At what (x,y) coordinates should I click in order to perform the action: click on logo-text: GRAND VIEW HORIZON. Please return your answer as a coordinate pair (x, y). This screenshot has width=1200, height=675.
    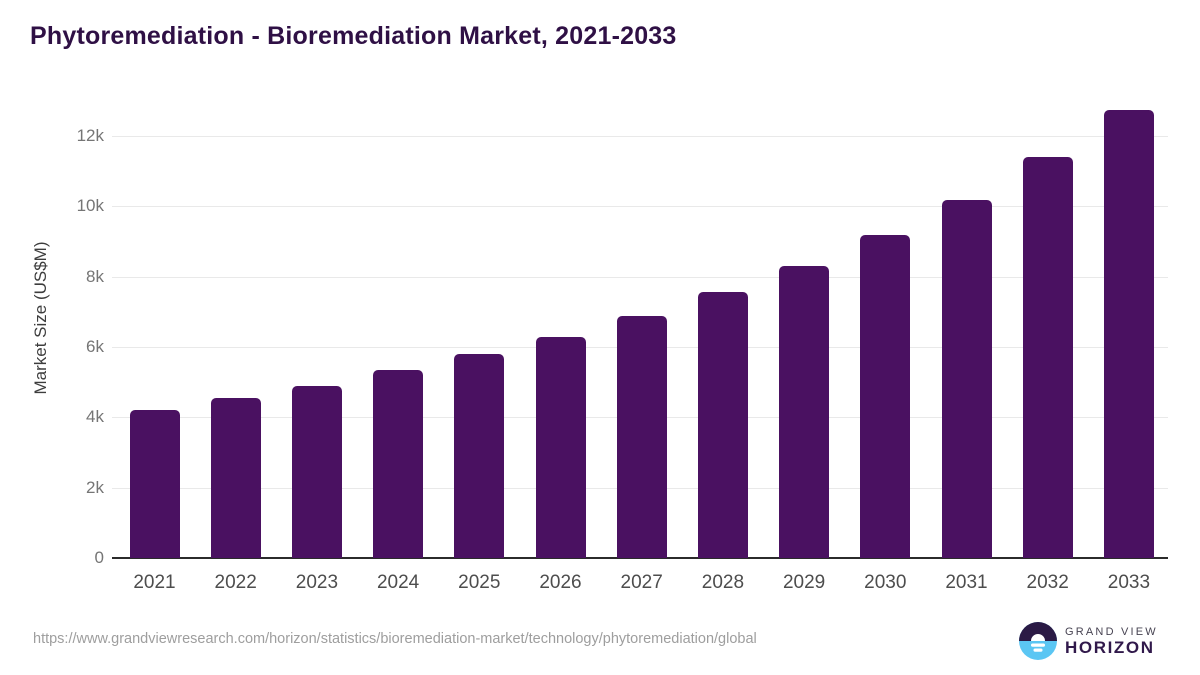
    Looking at the image, I should click on (1111, 641).